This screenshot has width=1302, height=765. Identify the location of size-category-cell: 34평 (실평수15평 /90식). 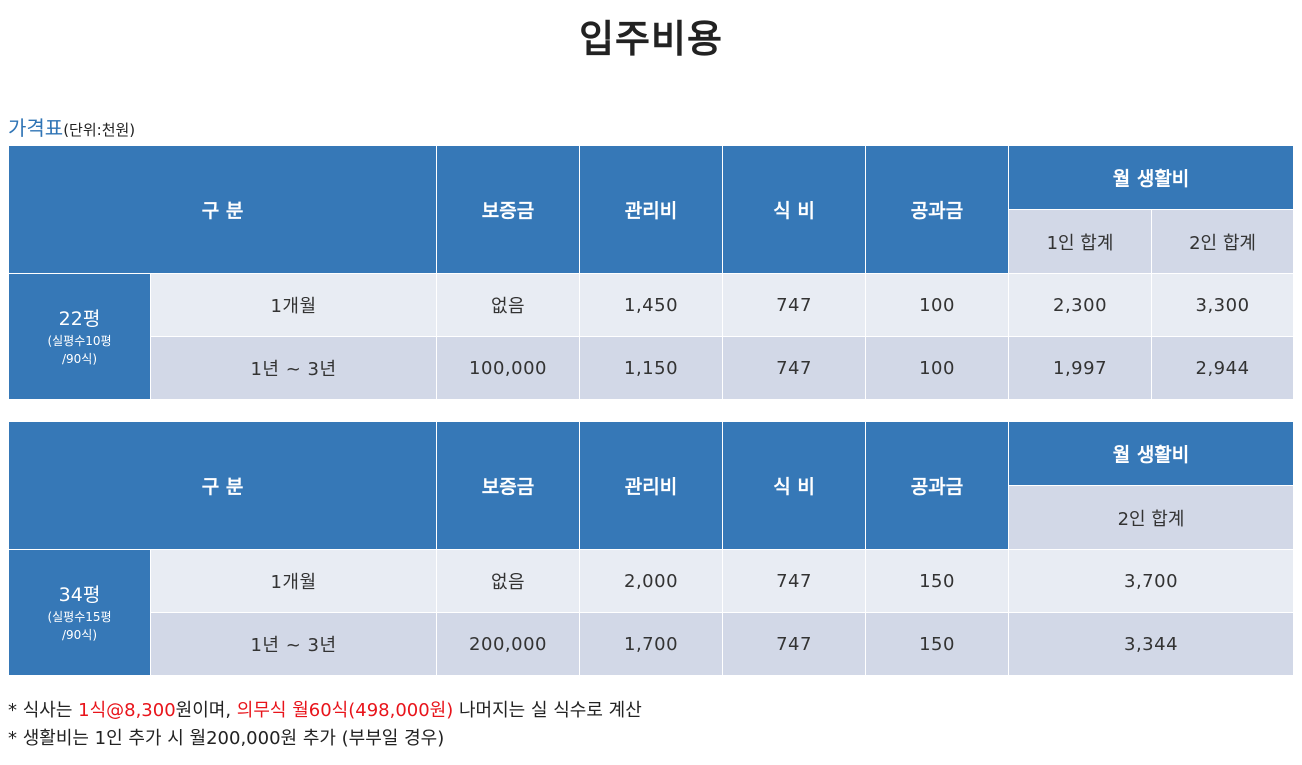
(79, 612).